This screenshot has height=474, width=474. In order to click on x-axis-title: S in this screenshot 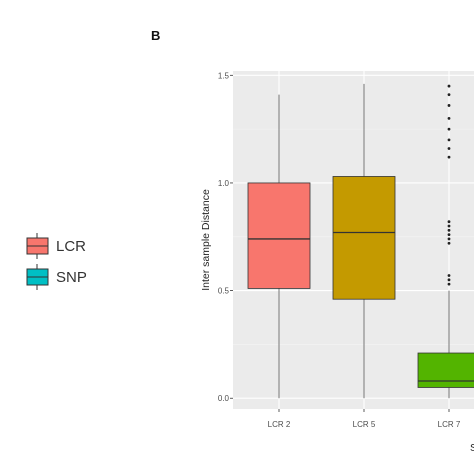, I will do `click(472, 448)`.